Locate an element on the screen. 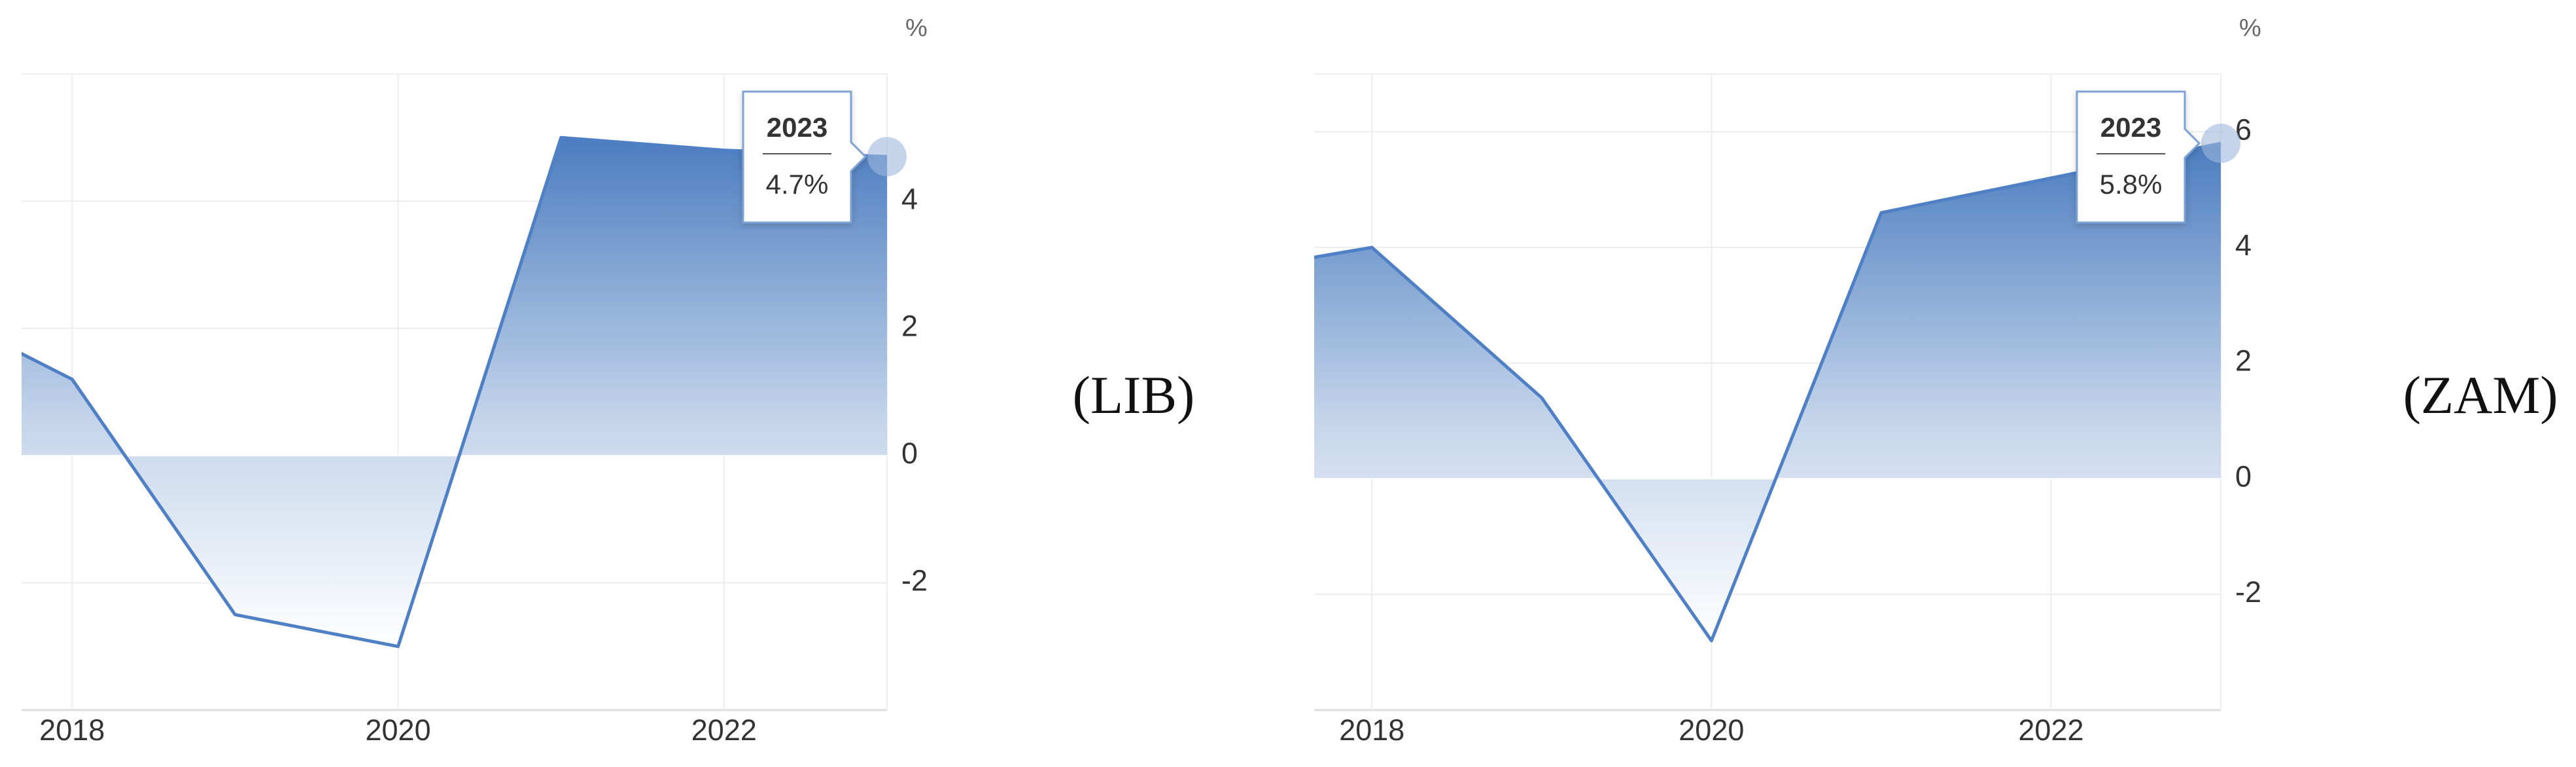  chart-label: (ZAM) is located at coordinates (2481, 395).